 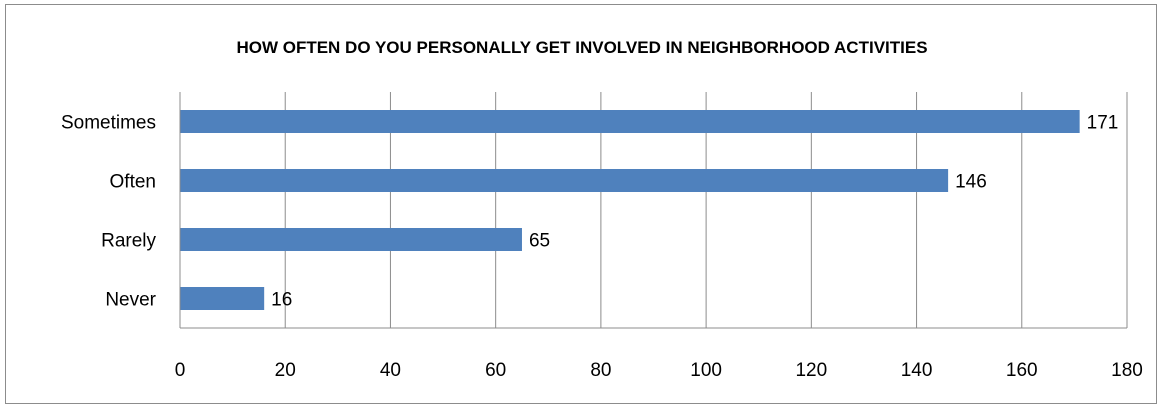 What do you see at coordinates (971, 182) in the screenshot?
I see `data-label: 146` at bounding box center [971, 182].